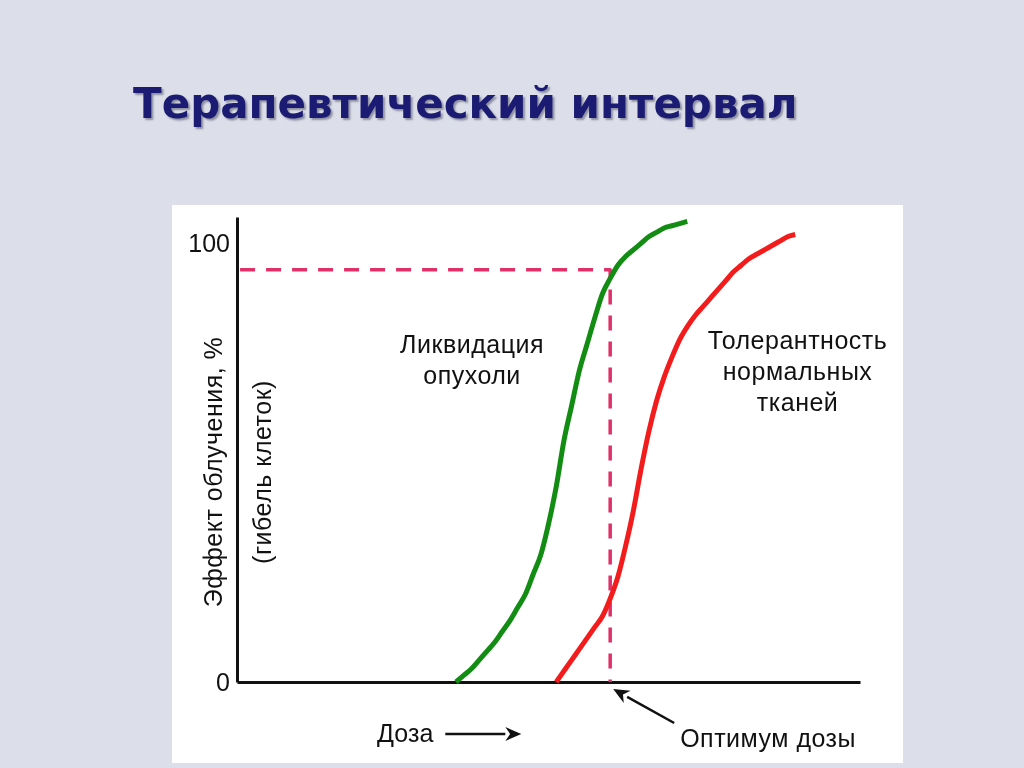 The width and height of the screenshot is (1024, 768). What do you see at coordinates (797, 370) in the screenshot?
I see `series-label: Толерантность нормальных тканей` at bounding box center [797, 370].